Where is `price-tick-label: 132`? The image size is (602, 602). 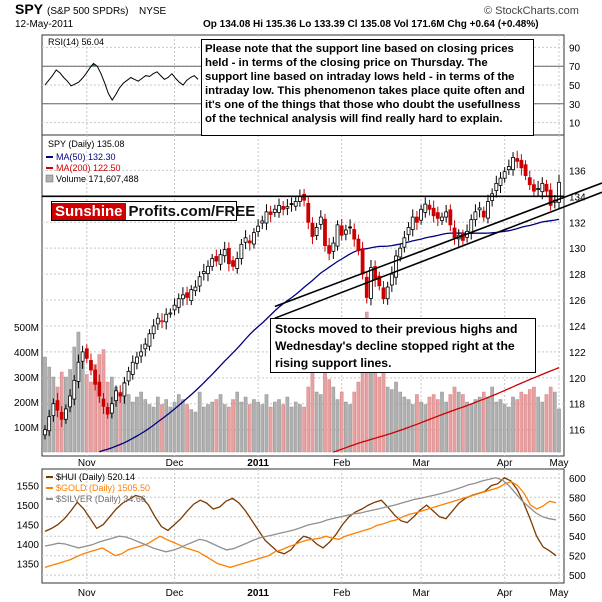
price-tick-label: 132 is located at coordinates (577, 223).